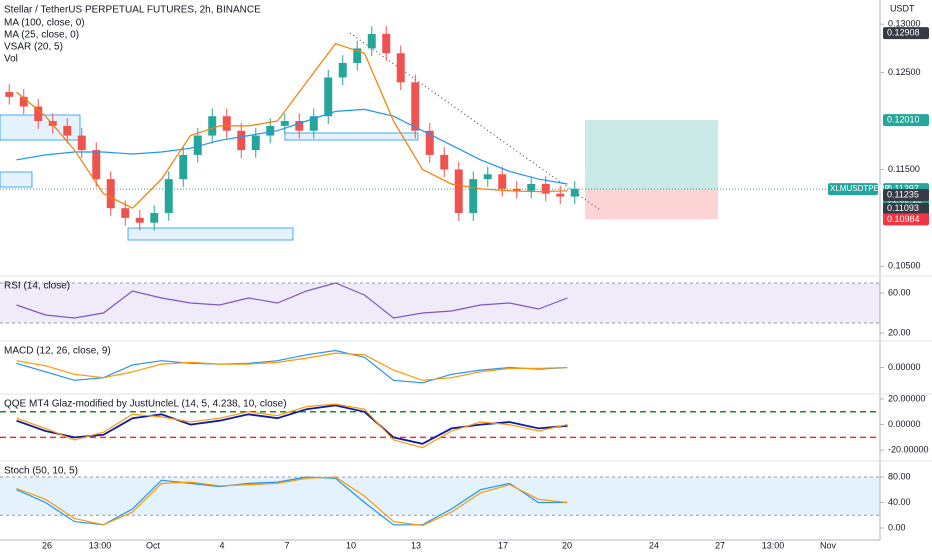  What do you see at coordinates (41, 471) in the screenshot?
I see `panel-title: Stoch (50, 10, 5)` at bounding box center [41, 471].